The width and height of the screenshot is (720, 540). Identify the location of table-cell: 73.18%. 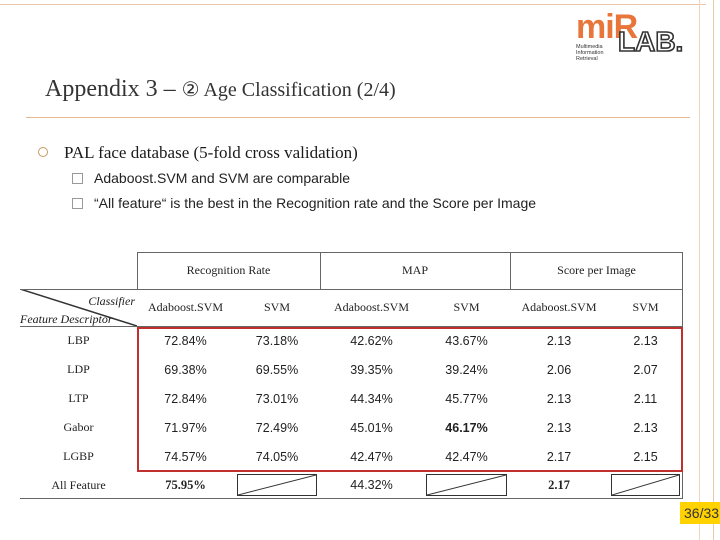
(277, 340).